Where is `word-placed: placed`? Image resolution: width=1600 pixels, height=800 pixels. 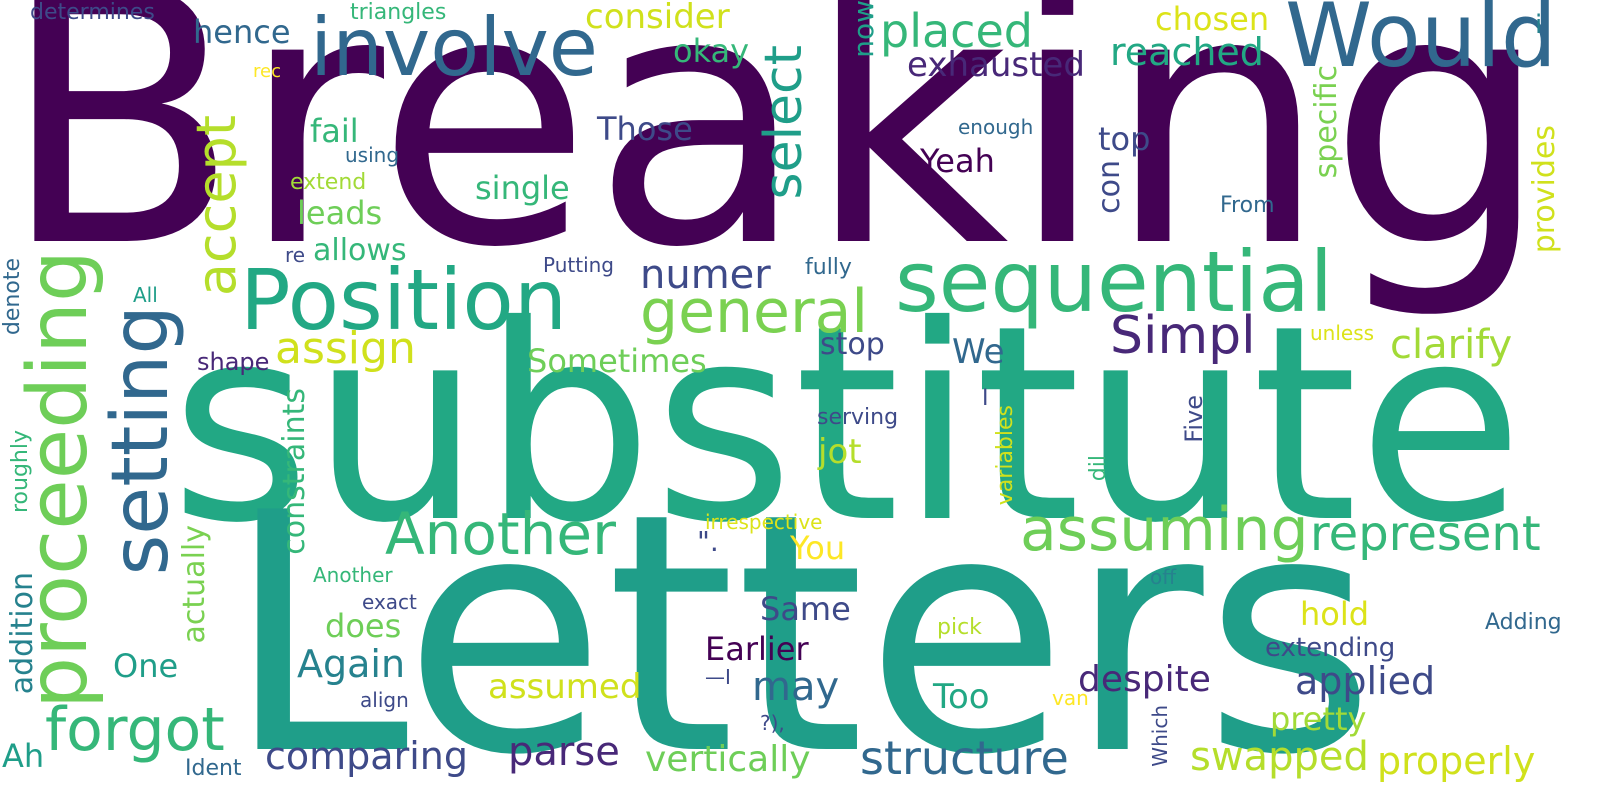
word-placed: placed is located at coordinates (956, 31).